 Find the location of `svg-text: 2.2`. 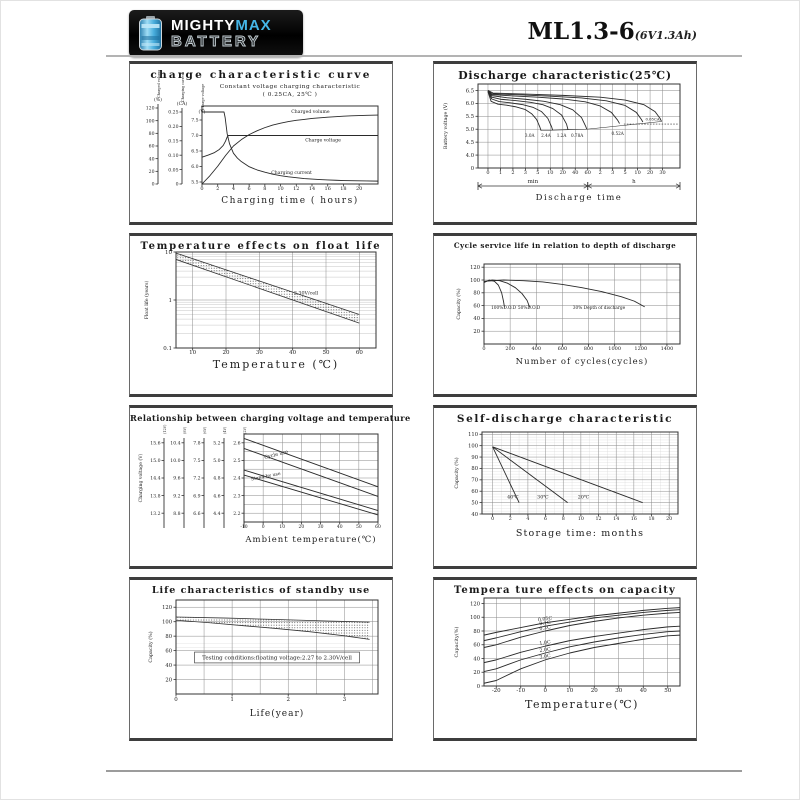

svg-text: 2.2 is located at coordinates (236, 514).